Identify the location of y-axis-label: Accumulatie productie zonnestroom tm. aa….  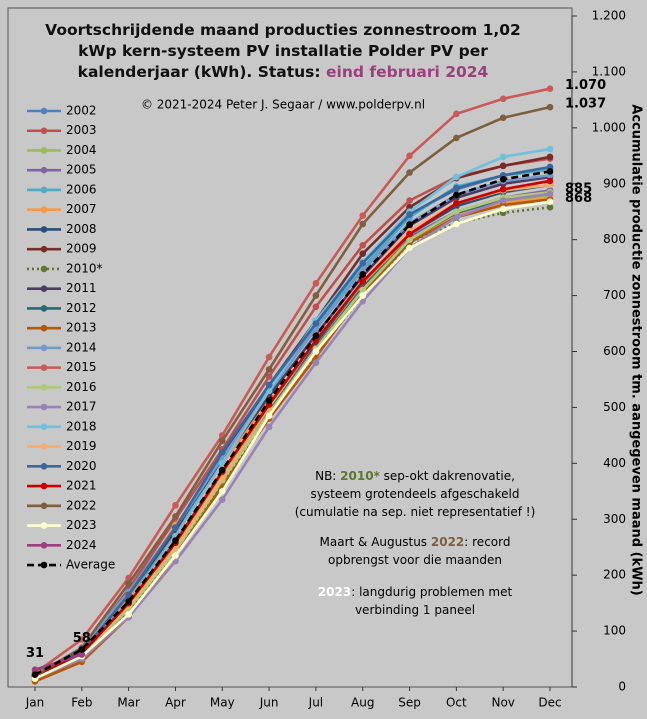
(636, 349).